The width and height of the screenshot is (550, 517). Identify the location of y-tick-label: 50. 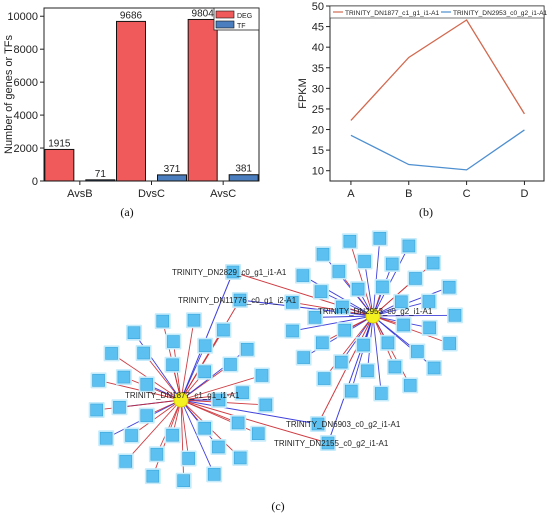
(318, 7).